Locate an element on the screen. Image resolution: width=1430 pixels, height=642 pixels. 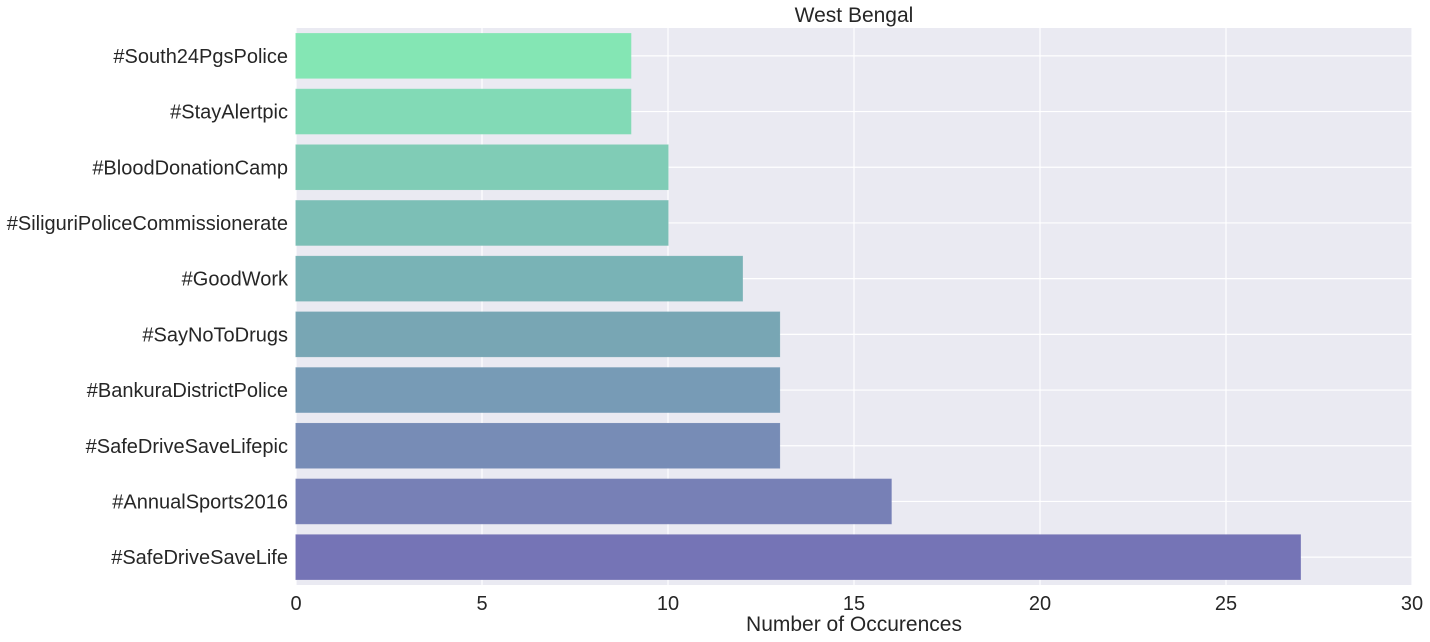
x-tick-label: 20 is located at coordinates (1040, 604).